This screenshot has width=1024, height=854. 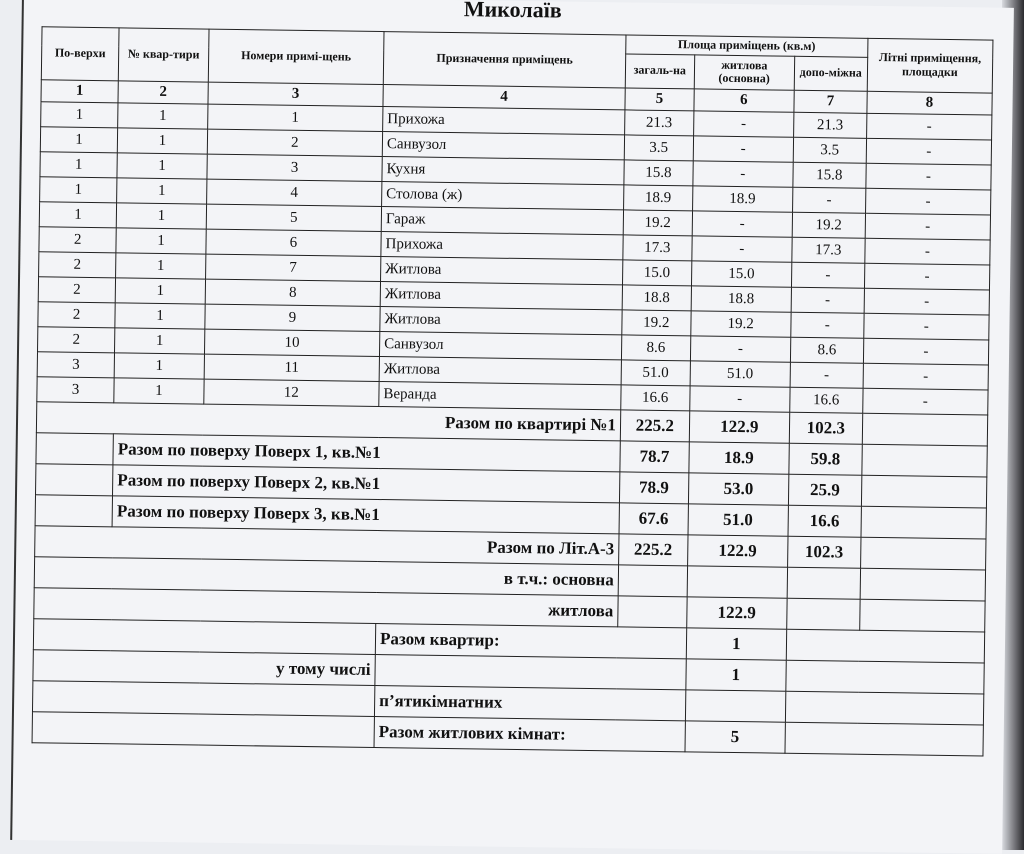 I want to click on total-value: 78.9, so click(x=654, y=487).